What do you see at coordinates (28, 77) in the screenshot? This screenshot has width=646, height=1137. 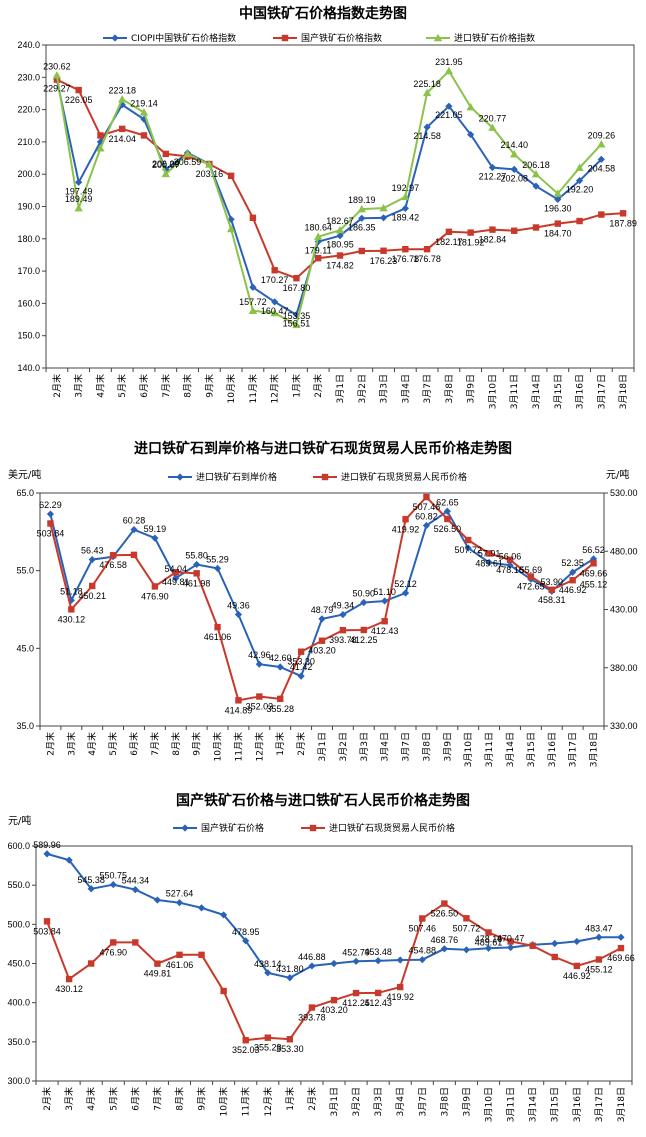 I see `y-tick-label: 230.0` at bounding box center [28, 77].